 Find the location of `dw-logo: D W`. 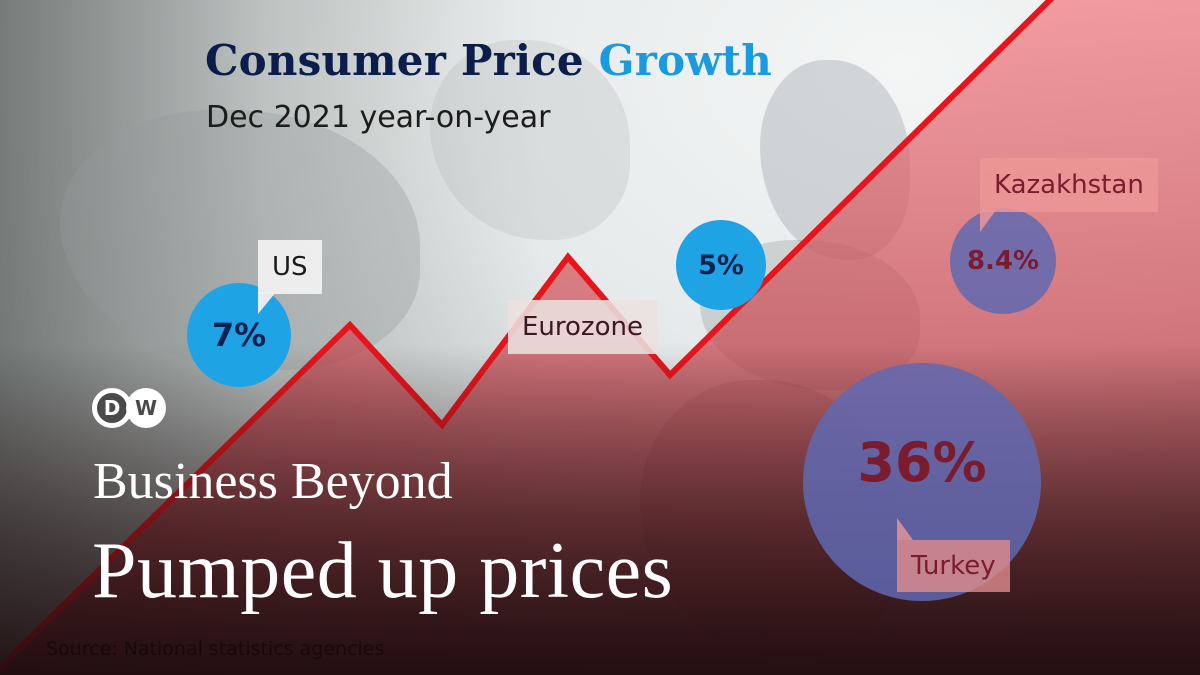

dw-logo: D W is located at coordinates (130, 408).